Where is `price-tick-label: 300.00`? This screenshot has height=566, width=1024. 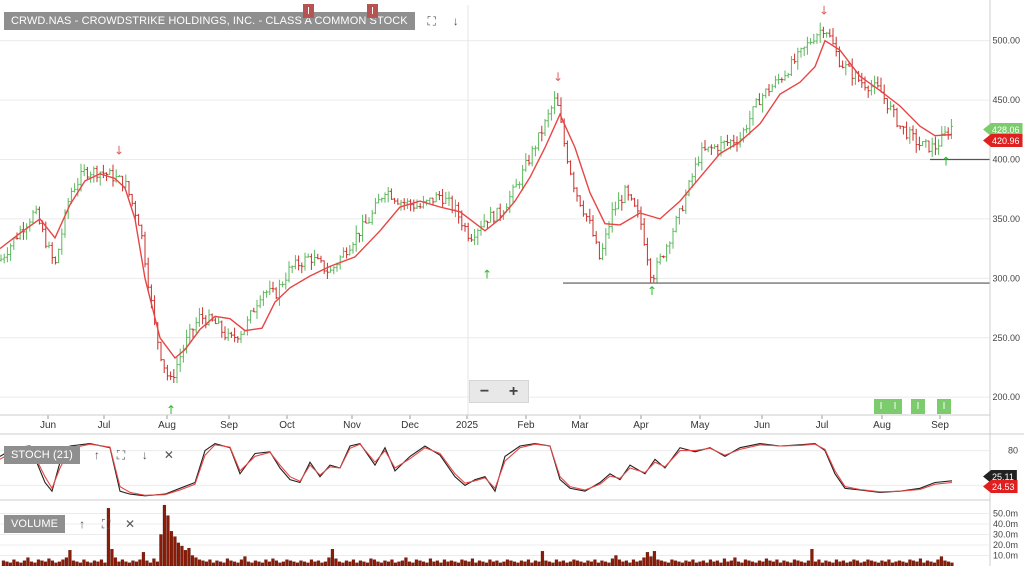 price-tick-label: 300.00 is located at coordinates (1006, 278).